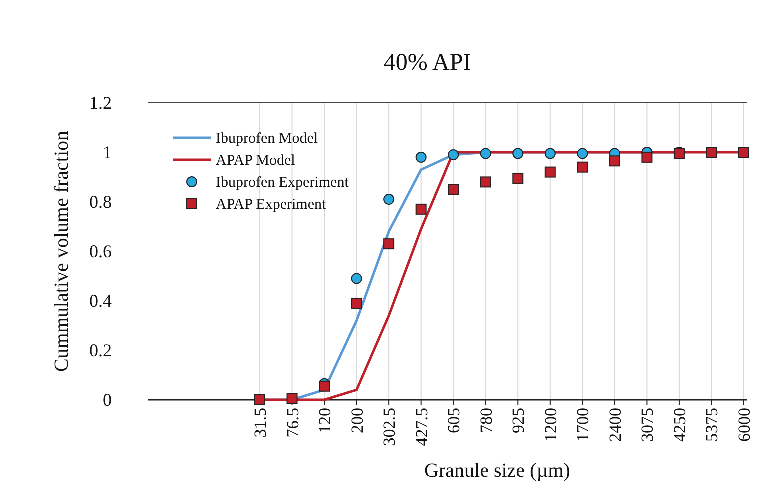  I want to click on x-tick-label: 2400, so click(615, 425).